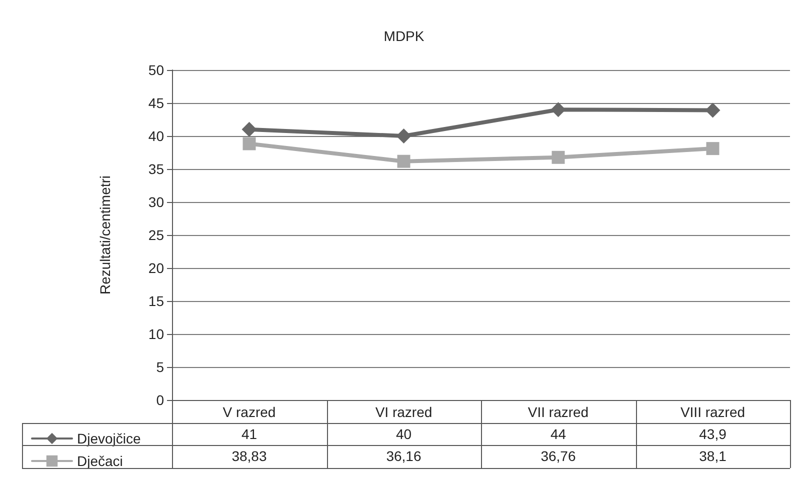 The width and height of the screenshot is (808, 486). Describe the element at coordinates (713, 456) in the screenshot. I see `data-label: 38,1` at that location.